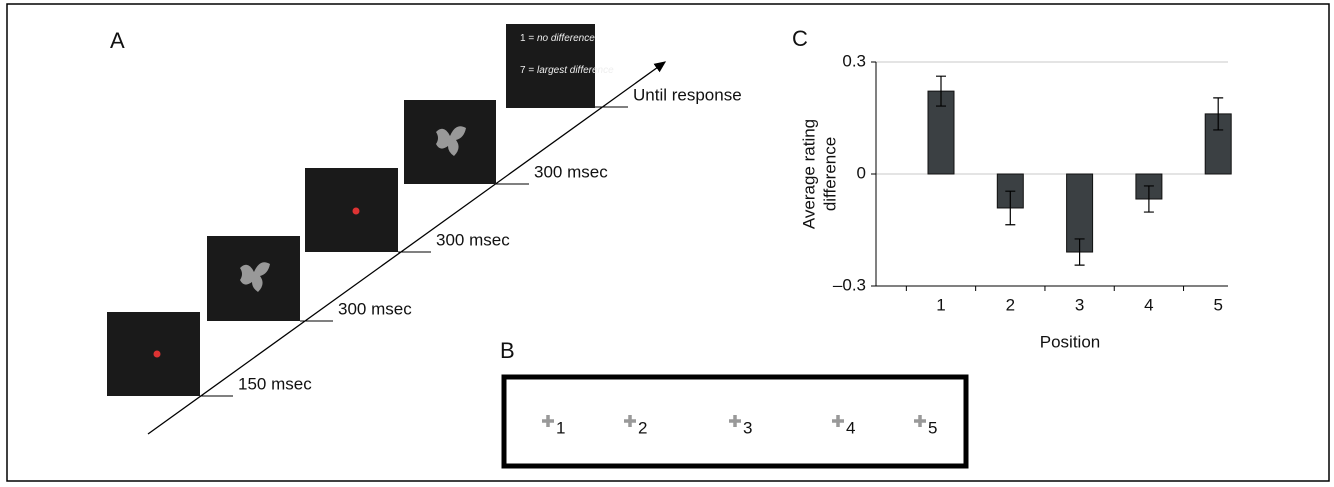  I want to click on display-frame, so click(735, 421).